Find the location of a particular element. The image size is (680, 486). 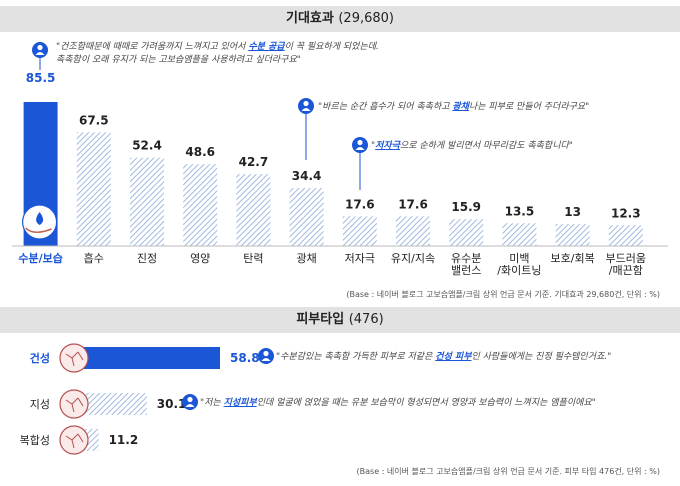

category-label-effect-9-1: /화이트닝 is located at coordinates (519, 270).